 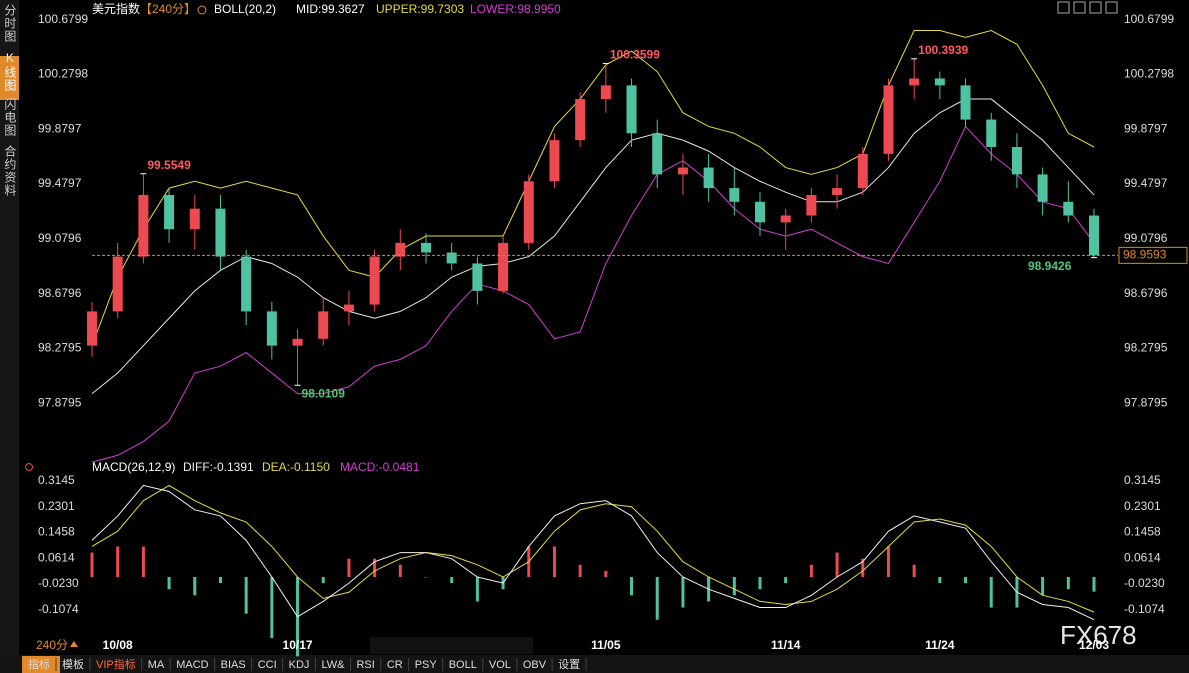 What do you see at coordinates (169, 165) in the screenshot?
I see `annotation: 99.5549` at bounding box center [169, 165].